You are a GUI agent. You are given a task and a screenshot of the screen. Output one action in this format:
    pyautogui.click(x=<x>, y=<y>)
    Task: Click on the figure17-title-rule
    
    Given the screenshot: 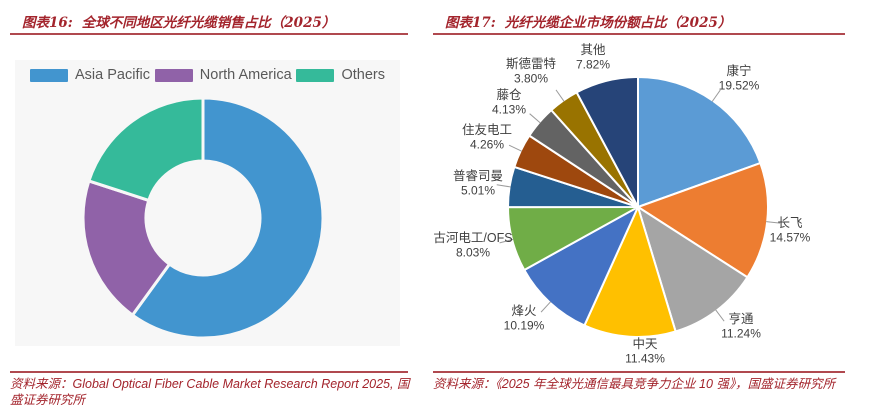 What is the action you would take?
    pyautogui.click(x=639, y=34)
    